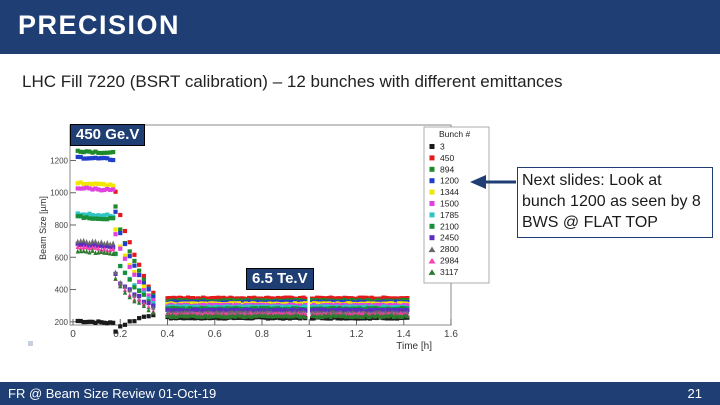 The image size is (720, 405). What do you see at coordinates (414, 346) in the screenshot?
I see `x-axis-label: Time [h]` at bounding box center [414, 346].